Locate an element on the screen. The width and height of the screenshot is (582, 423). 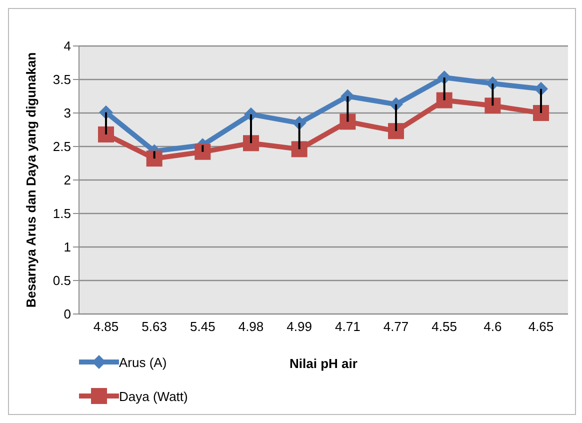
y-tick-label: 3 is located at coordinates (67, 113).